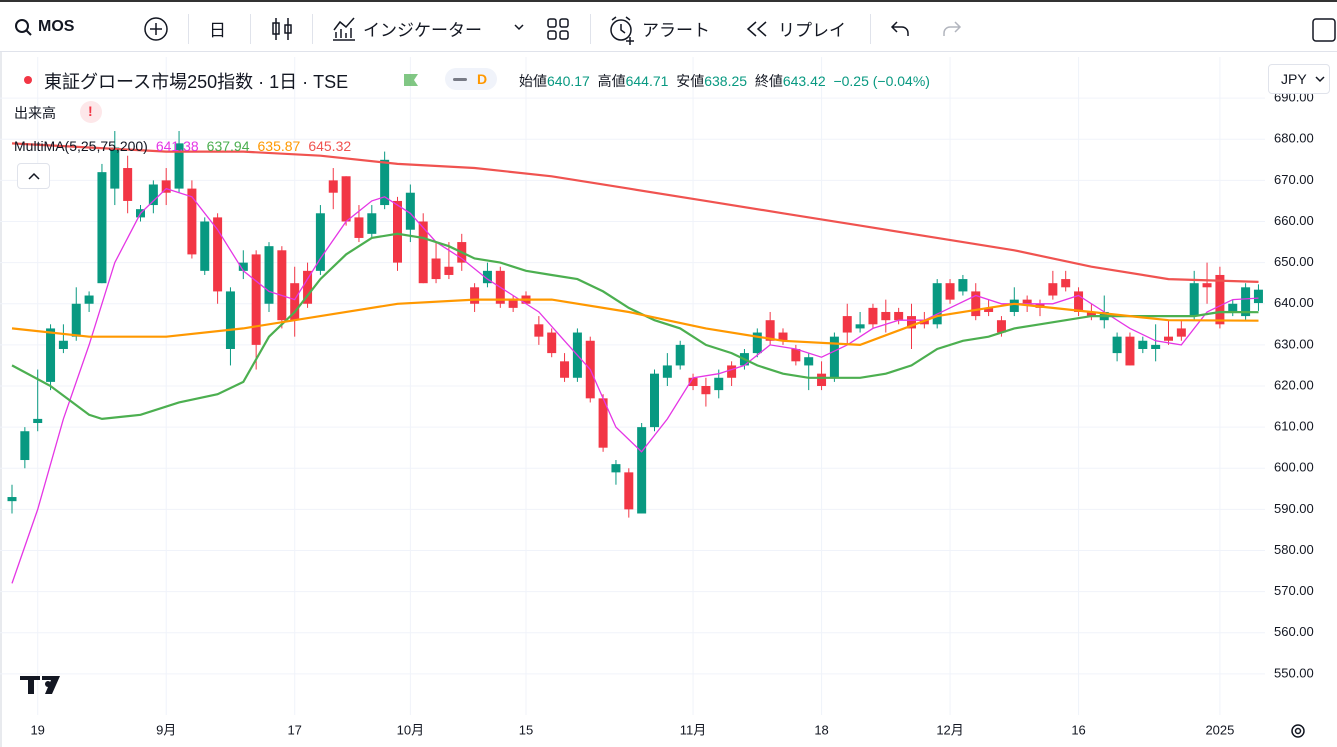 The height and width of the screenshot is (747, 1337). I want to click on ma-value: 635.87, so click(279, 146).